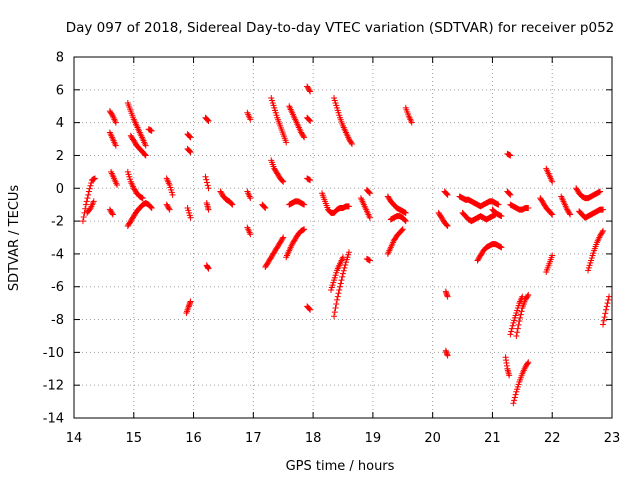 Image resolution: width=640 pixels, height=485 pixels. I want to click on series-s18, so click(188, 307).